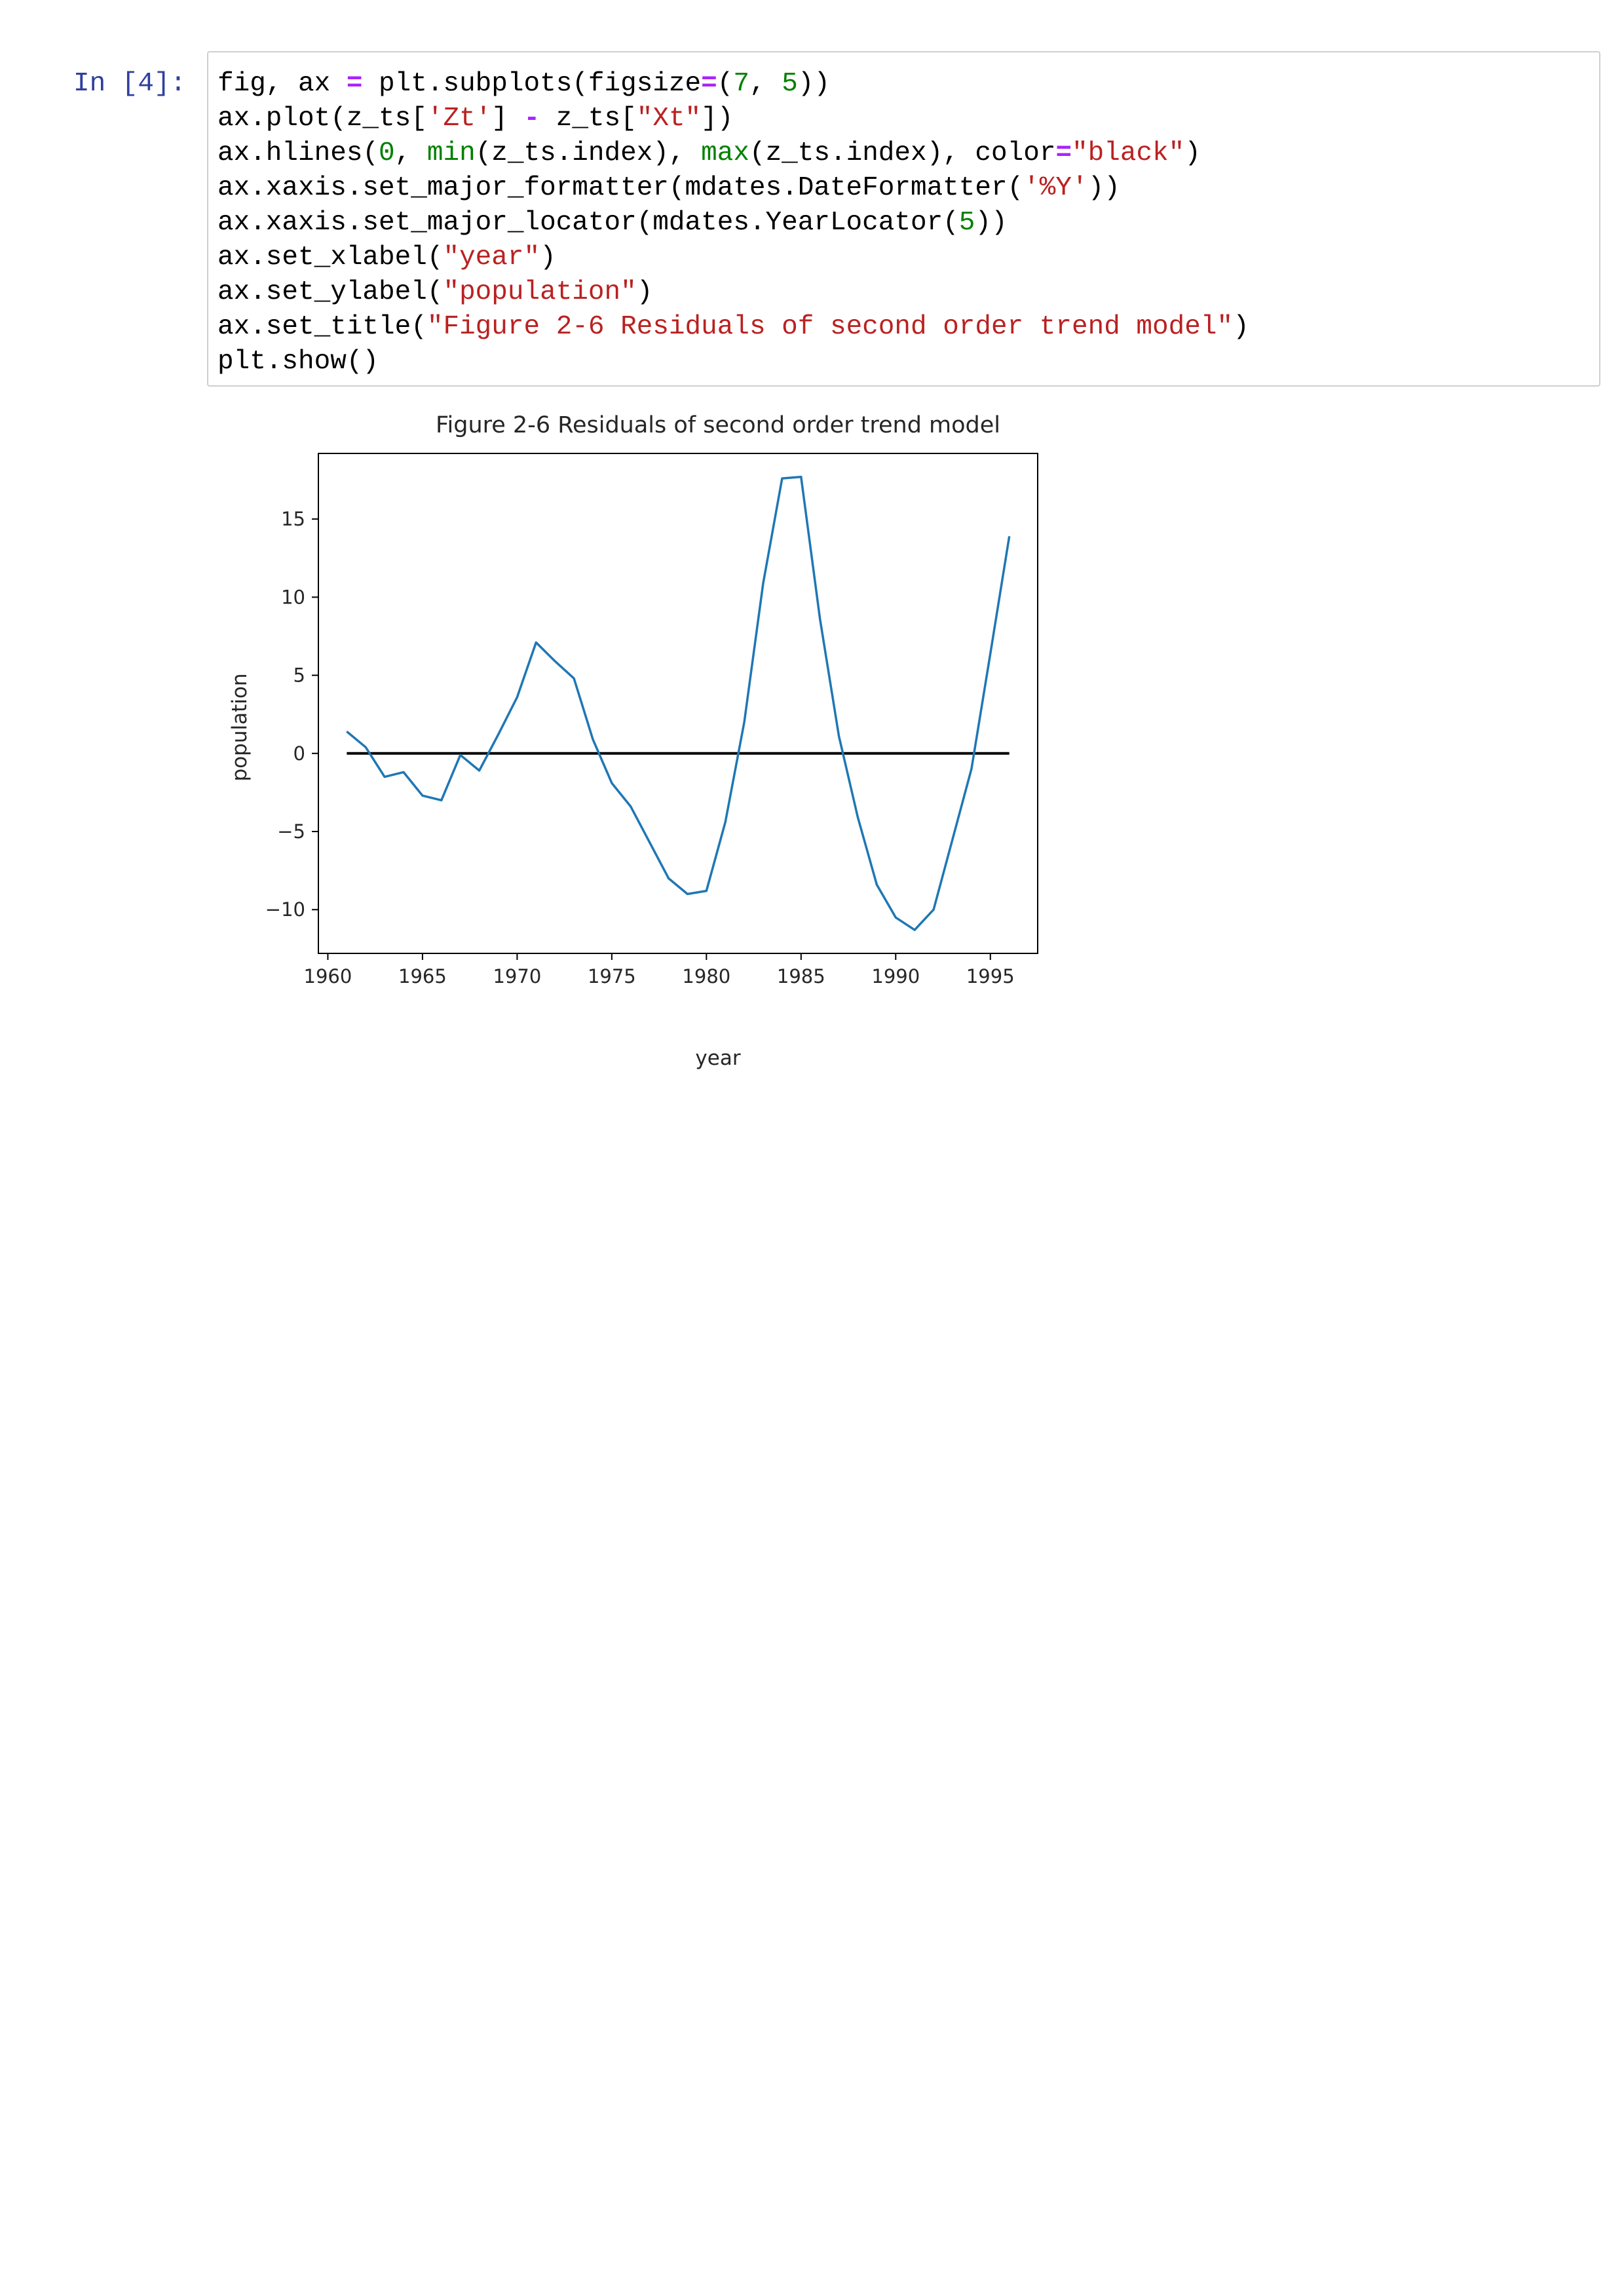 The width and height of the screenshot is (1624, 2296). What do you see at coordinates (725, 84) in the screenshot?
I see `code-token: (` at bounding box center [725, 84].